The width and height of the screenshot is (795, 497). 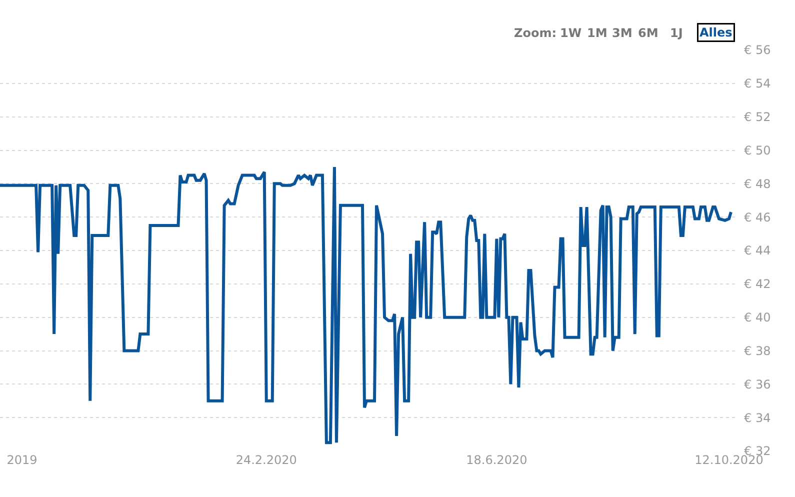 What do you see at coordinates (757, 284) in the screenshot?
I see `y-tick-label: € 42` at bounding box center [757, 284].